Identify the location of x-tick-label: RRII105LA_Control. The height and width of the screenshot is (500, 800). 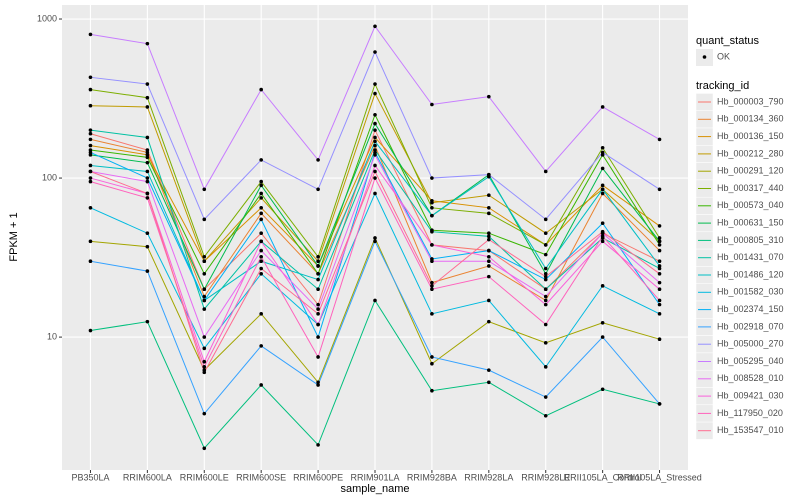
(603, 477).